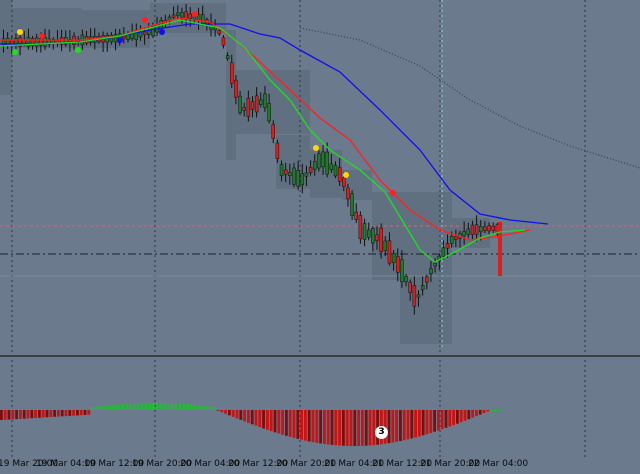  What do you see at coordinates (210, 464) in the screenshot?
I see `time-axis-label: 20 Mar 04:00` at bounding box center [210, 464].